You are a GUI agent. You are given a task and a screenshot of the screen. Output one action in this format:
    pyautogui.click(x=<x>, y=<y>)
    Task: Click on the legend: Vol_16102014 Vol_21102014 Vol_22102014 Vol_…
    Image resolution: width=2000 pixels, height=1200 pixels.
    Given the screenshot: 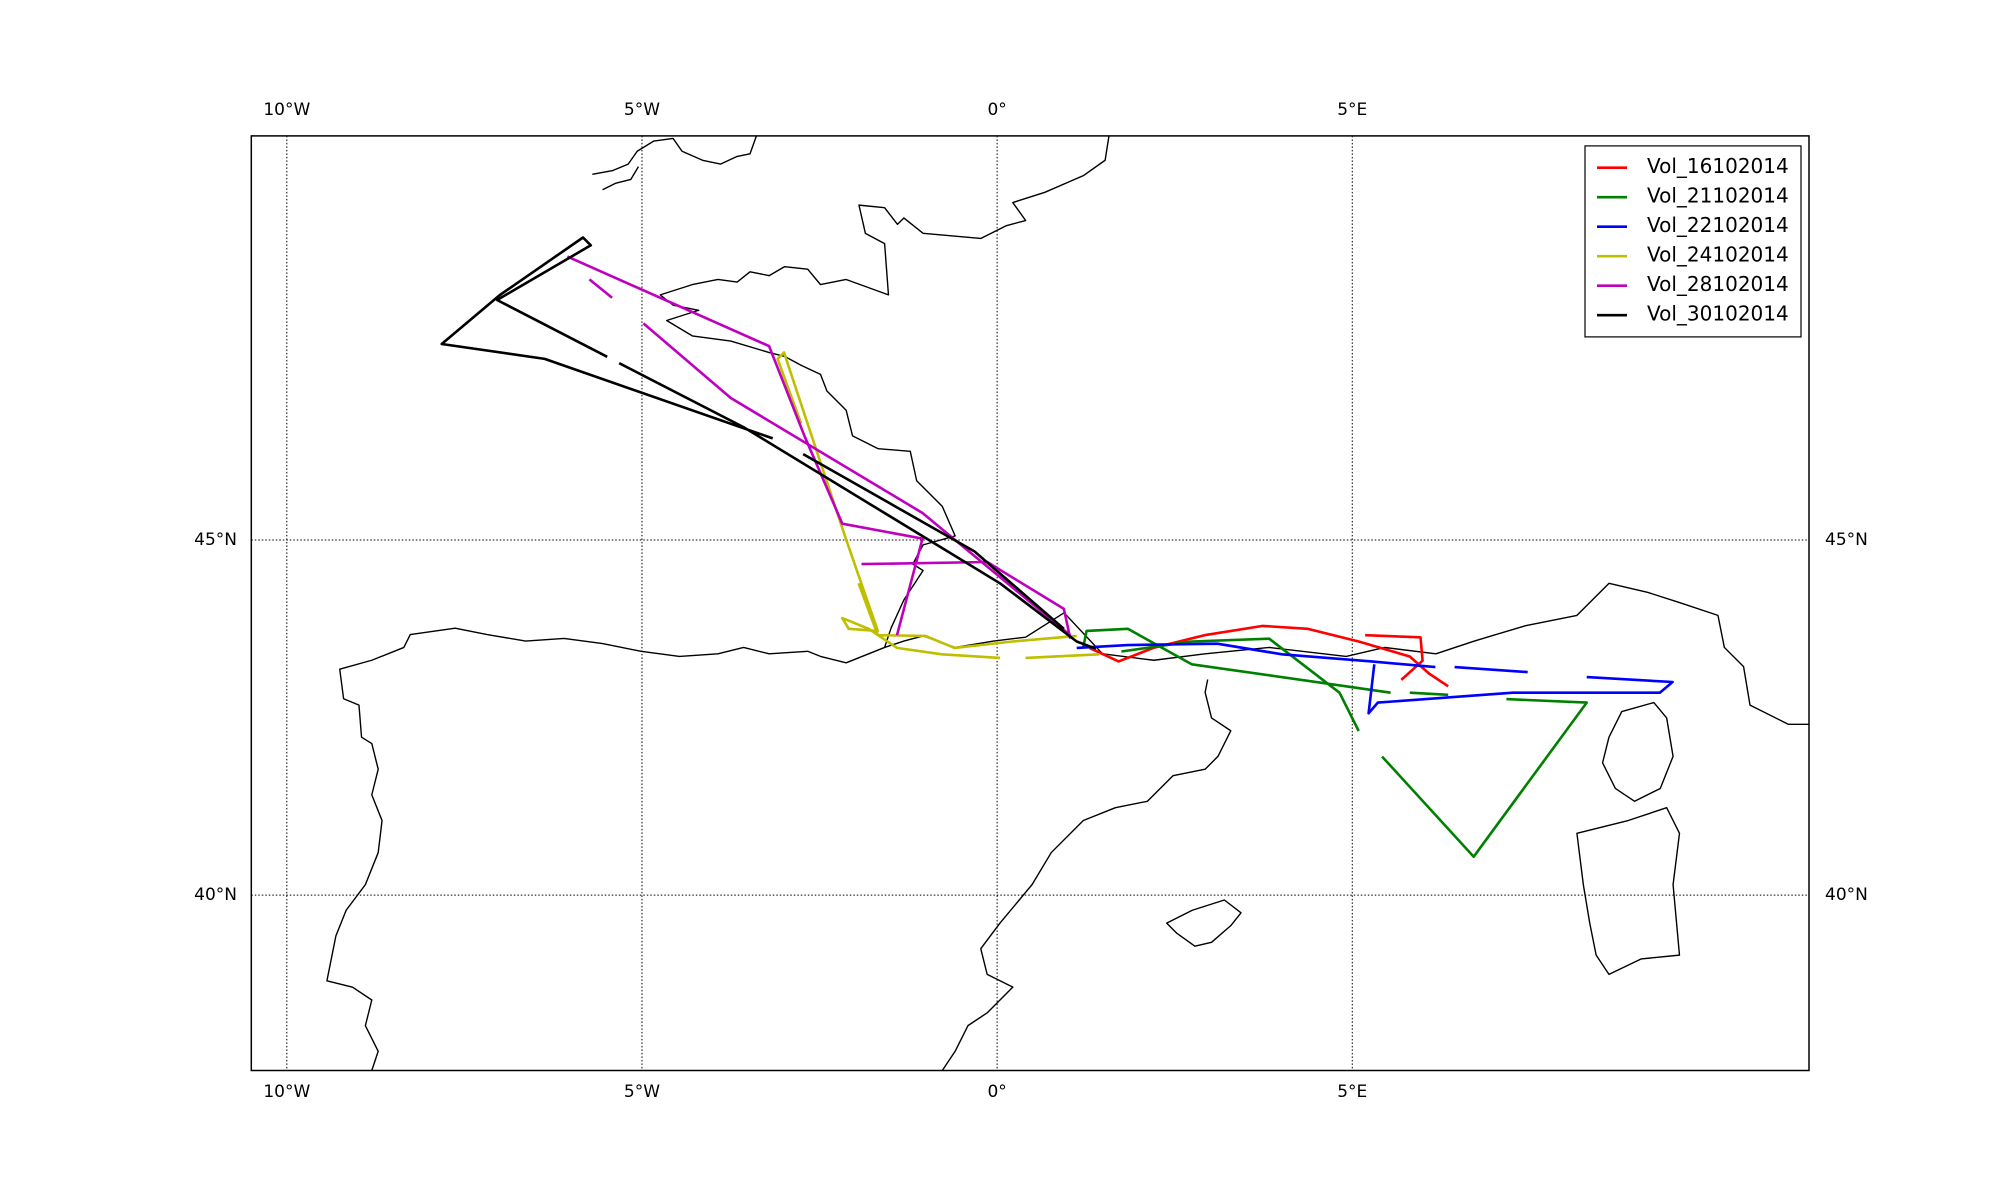 What is the action you would take?
    pyautogui.click(x=1693, y=241)
    